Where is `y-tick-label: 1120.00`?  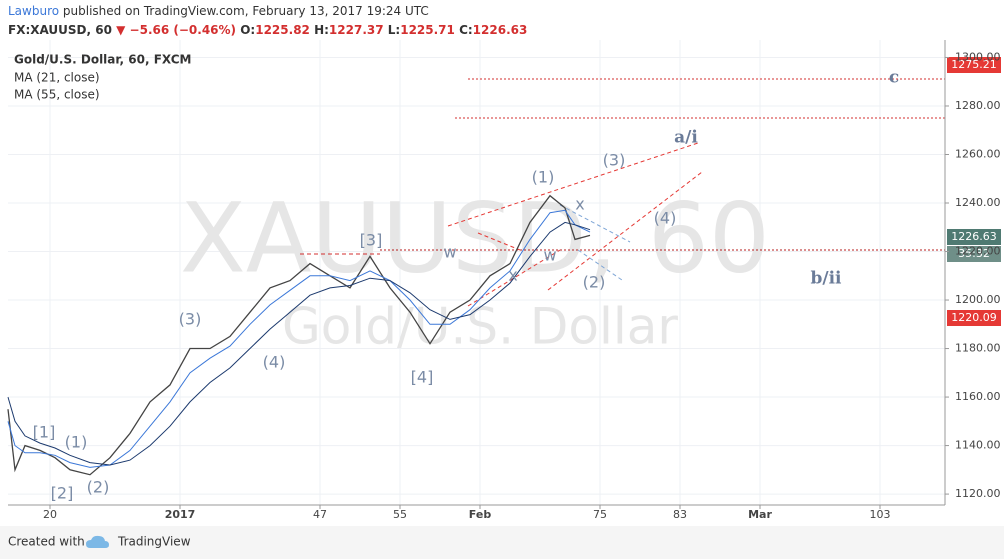
y-tick-label: 1120.00 is located at coordinates (978, 493).